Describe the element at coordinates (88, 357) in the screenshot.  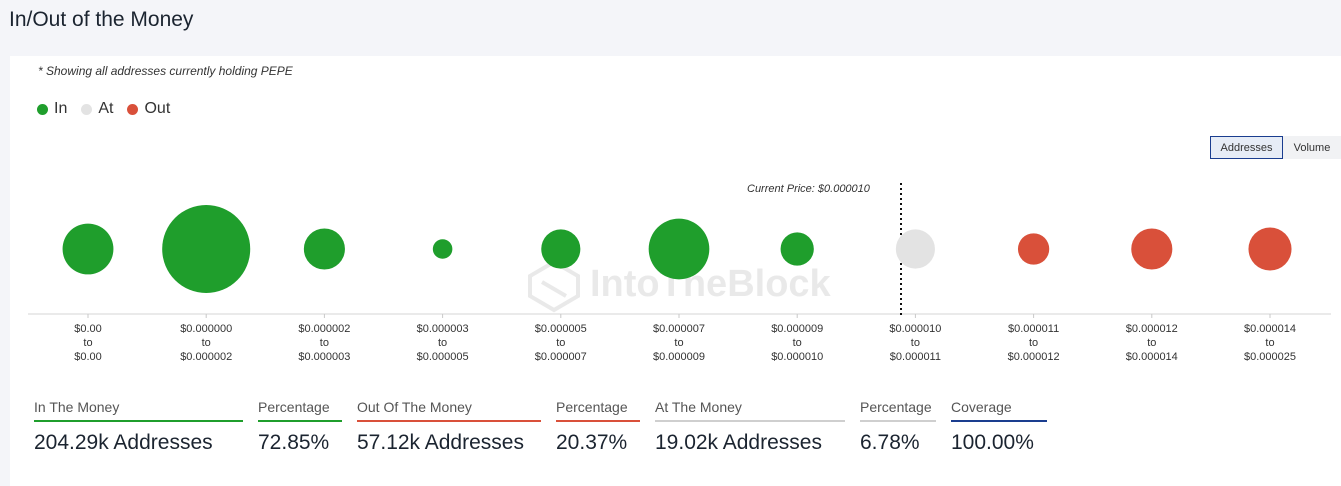
I see `x-tick-label-to-value: $0.00` at that location.